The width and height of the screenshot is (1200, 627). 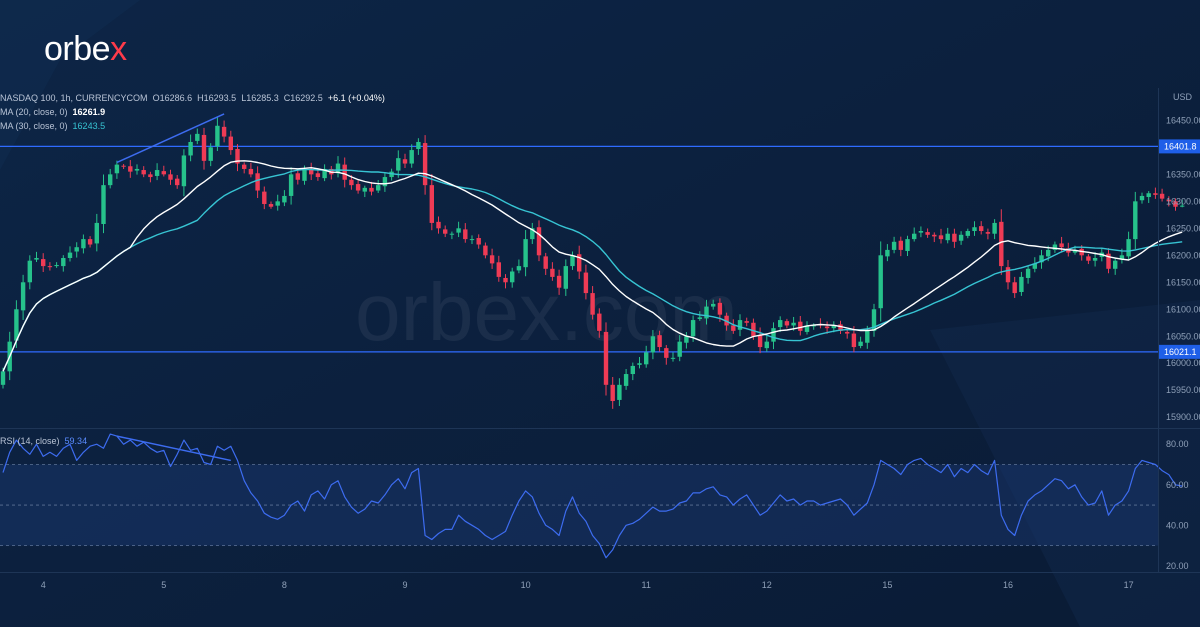 What do you see at coordinates (1183, 390) in the screenshot?
I see `price-tick-label: 15950.00` at bounding box center [1183, 390].